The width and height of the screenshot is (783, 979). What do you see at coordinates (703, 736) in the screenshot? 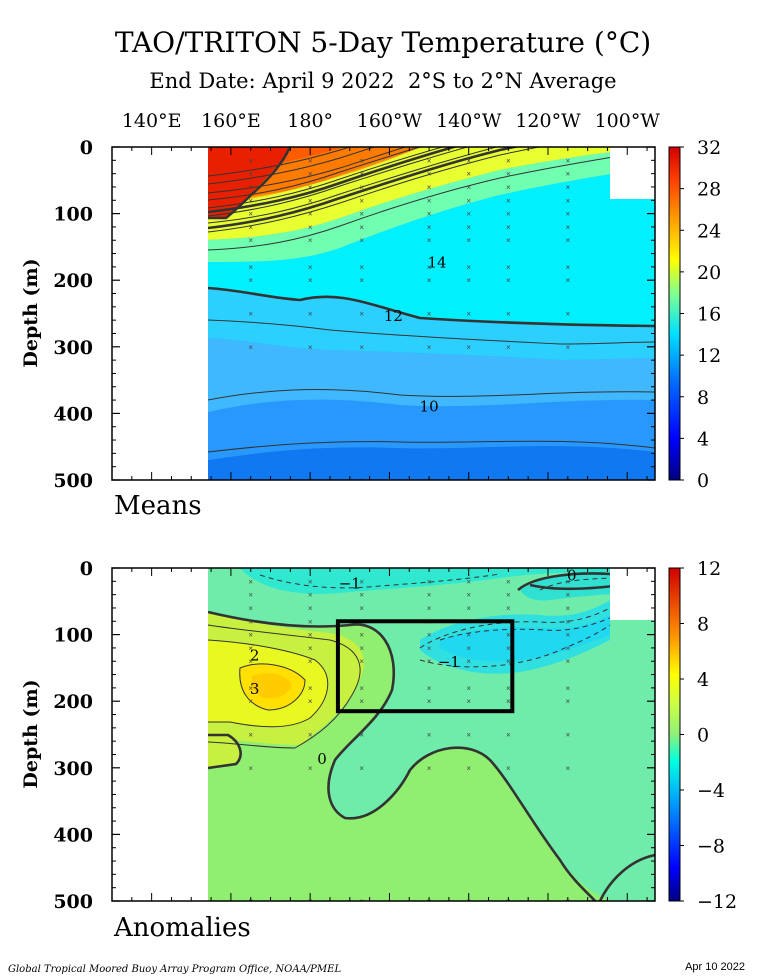
I see `colorbar-label: 0` at bounding box center [703, 736].